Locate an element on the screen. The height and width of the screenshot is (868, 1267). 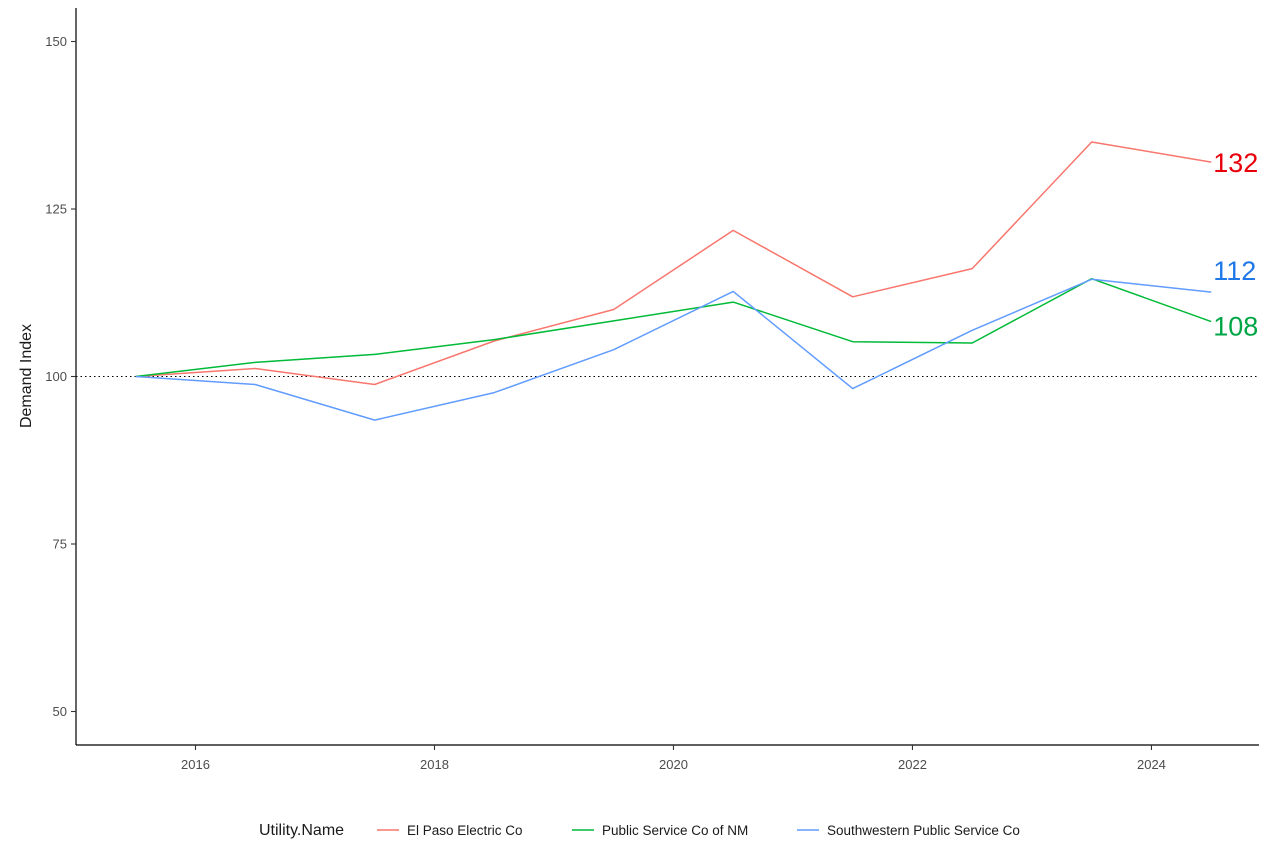
legend-item-label: Southwestern Public Service Co is located at coordinates (923, 830).